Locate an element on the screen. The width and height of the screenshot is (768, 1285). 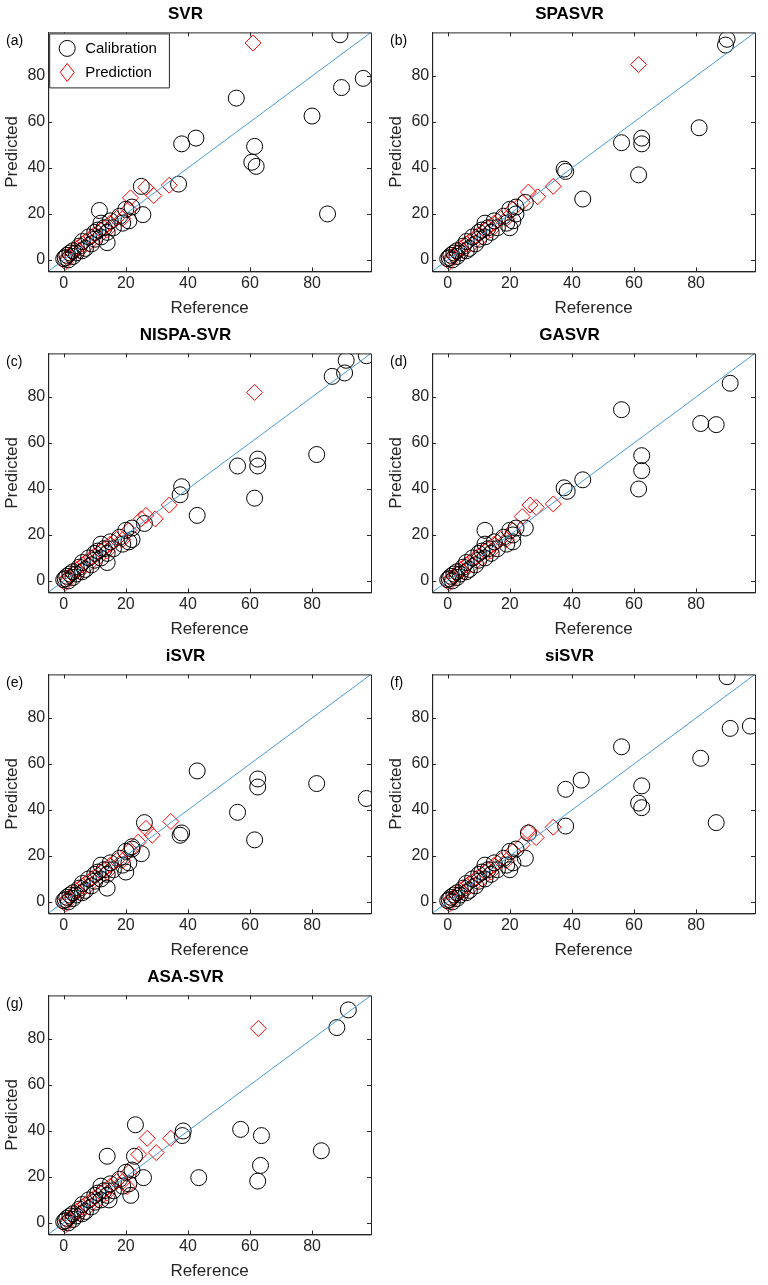
y-tick-label: 40 is located at coordinates (420, 809).